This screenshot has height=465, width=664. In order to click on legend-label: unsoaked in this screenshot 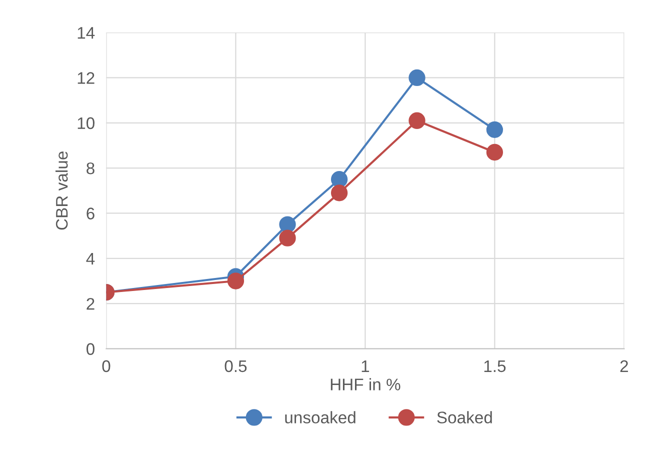, I will do `click(320, 417)`.